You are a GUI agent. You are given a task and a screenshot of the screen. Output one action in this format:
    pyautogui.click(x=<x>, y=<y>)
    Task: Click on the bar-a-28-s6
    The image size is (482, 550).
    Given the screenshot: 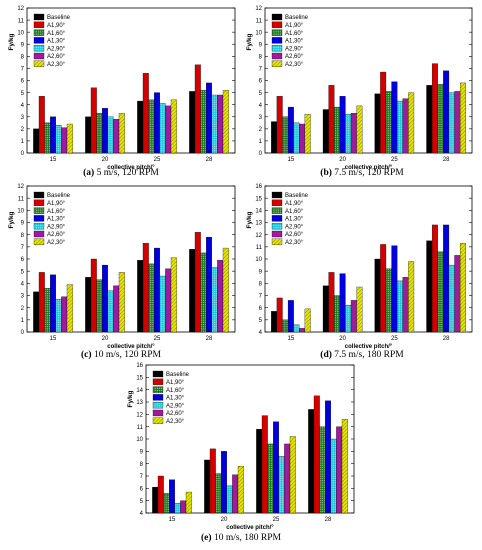 What is the action you would take?
    pyautogui.click(x=225, y=122)
    